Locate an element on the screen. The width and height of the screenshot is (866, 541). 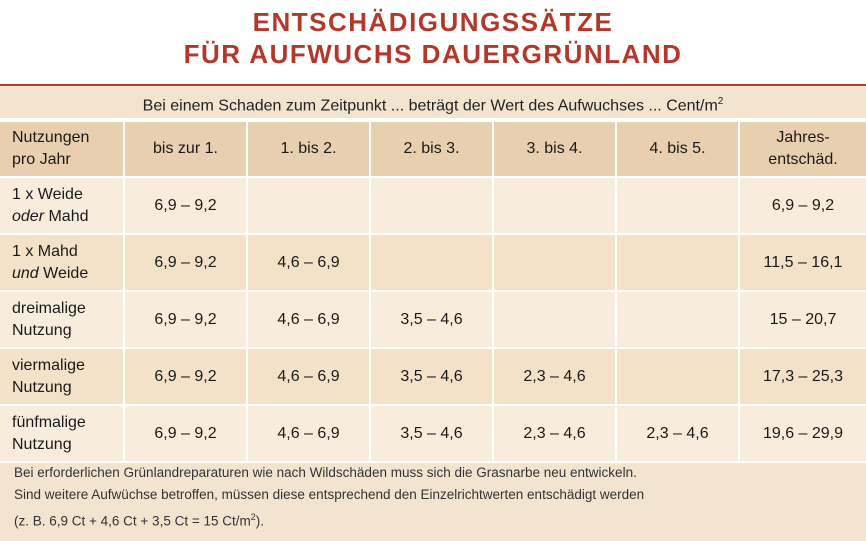
header-nutzungen-line-2: pro Jahr is located at coordinates (41, 159).